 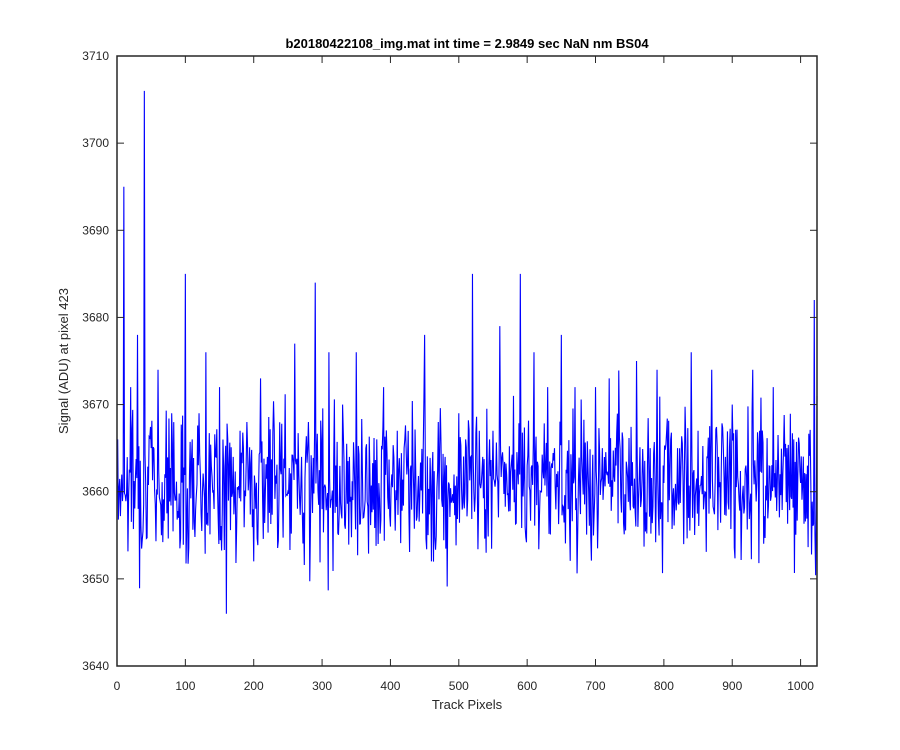 What do you see at coordinates (596, 686) in the screenshot?
I see `x-tick-label: 700` at bounding box center [596, 686].